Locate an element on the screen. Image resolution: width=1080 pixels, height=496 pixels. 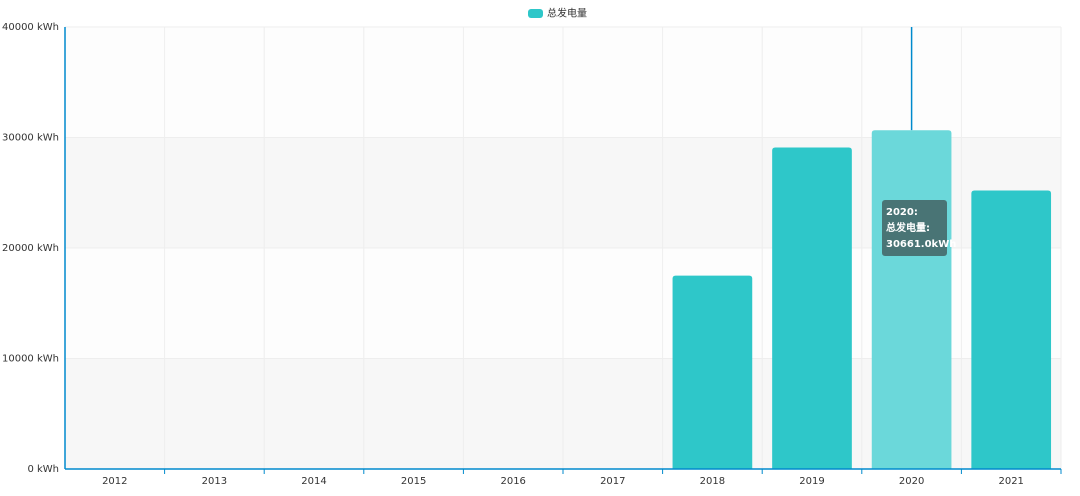
x-tick-label: 2014 is located at coordinates (313, 481).